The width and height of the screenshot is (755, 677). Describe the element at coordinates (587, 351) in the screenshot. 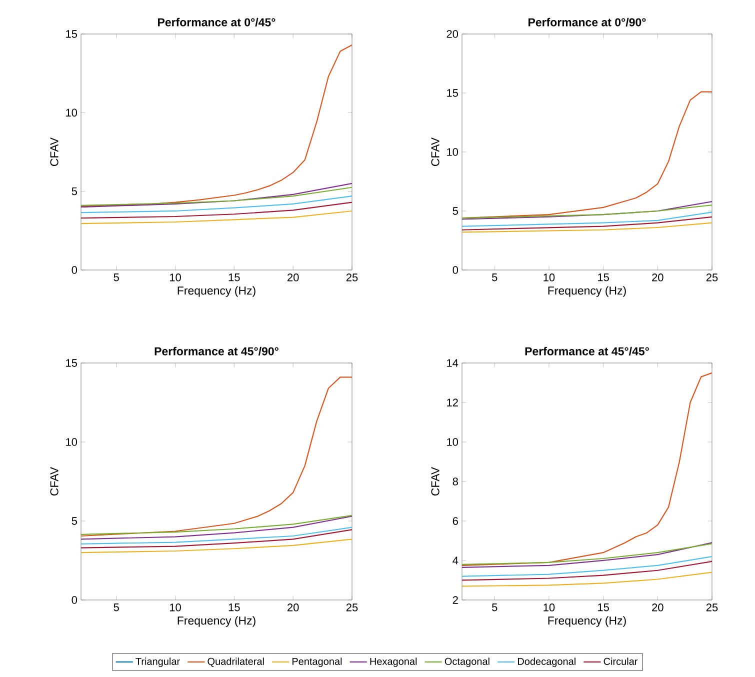

I see `chart-title: Performance at 45°/45°` at that location.